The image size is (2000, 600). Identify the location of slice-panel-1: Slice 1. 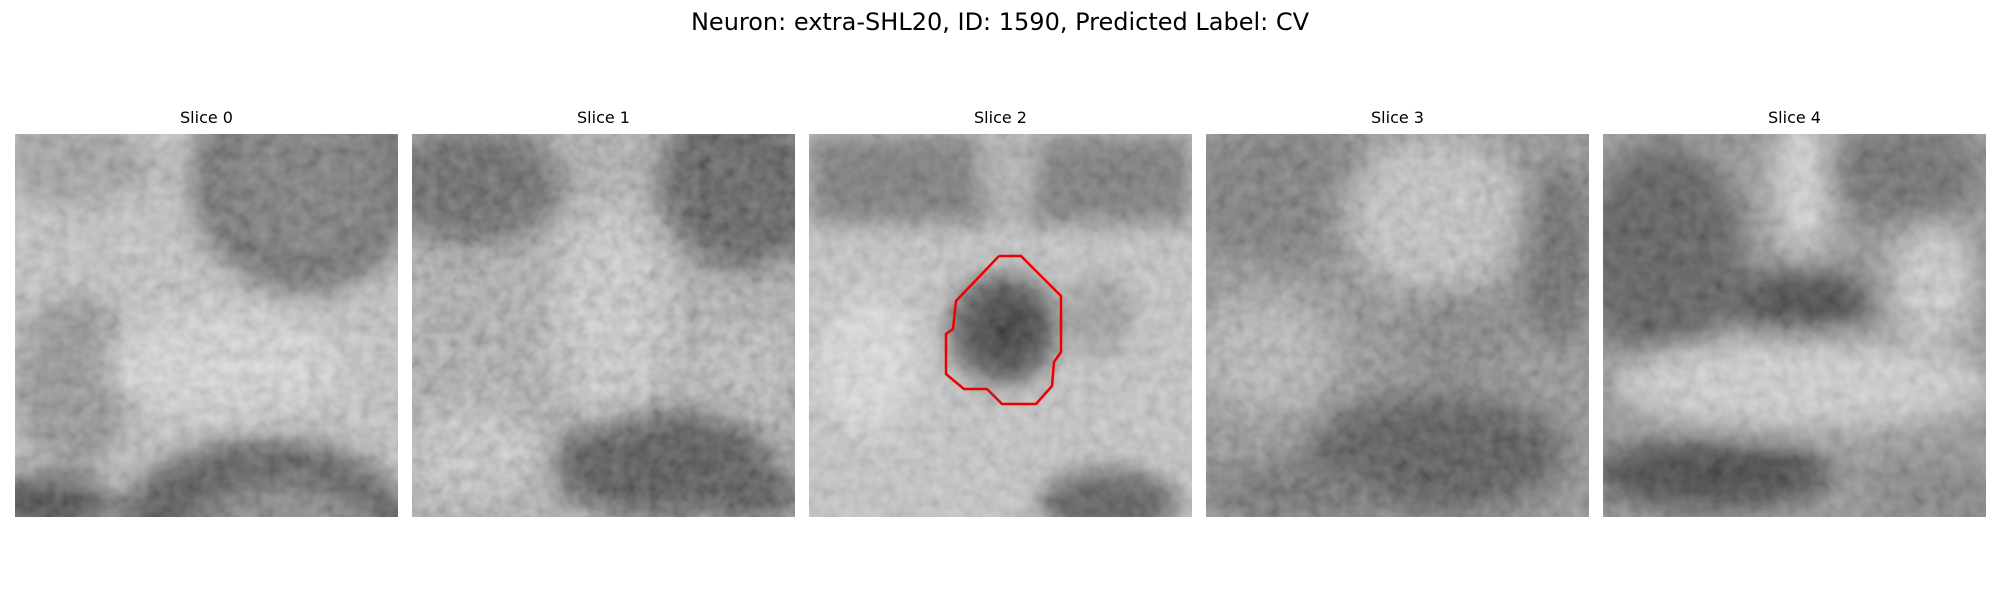
(603, 312).